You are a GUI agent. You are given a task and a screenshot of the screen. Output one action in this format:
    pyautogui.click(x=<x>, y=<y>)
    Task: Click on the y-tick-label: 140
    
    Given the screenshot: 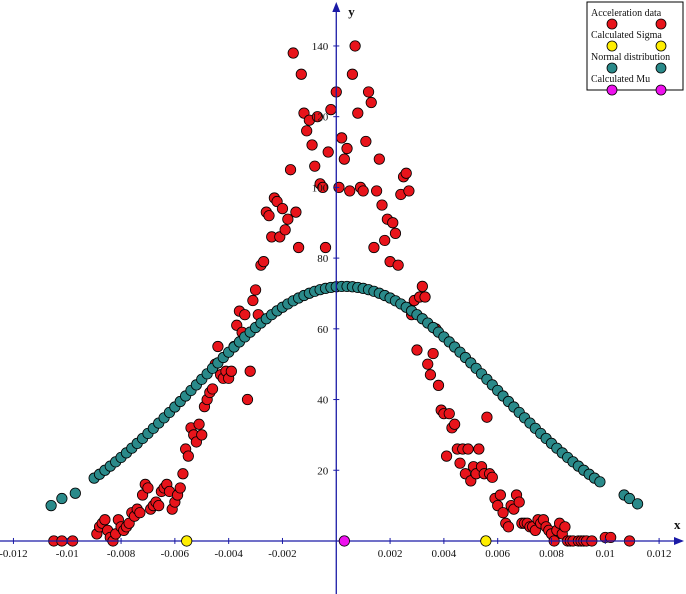 What is the action you would take?
    pyautogui.click(x=320, y=47)
    